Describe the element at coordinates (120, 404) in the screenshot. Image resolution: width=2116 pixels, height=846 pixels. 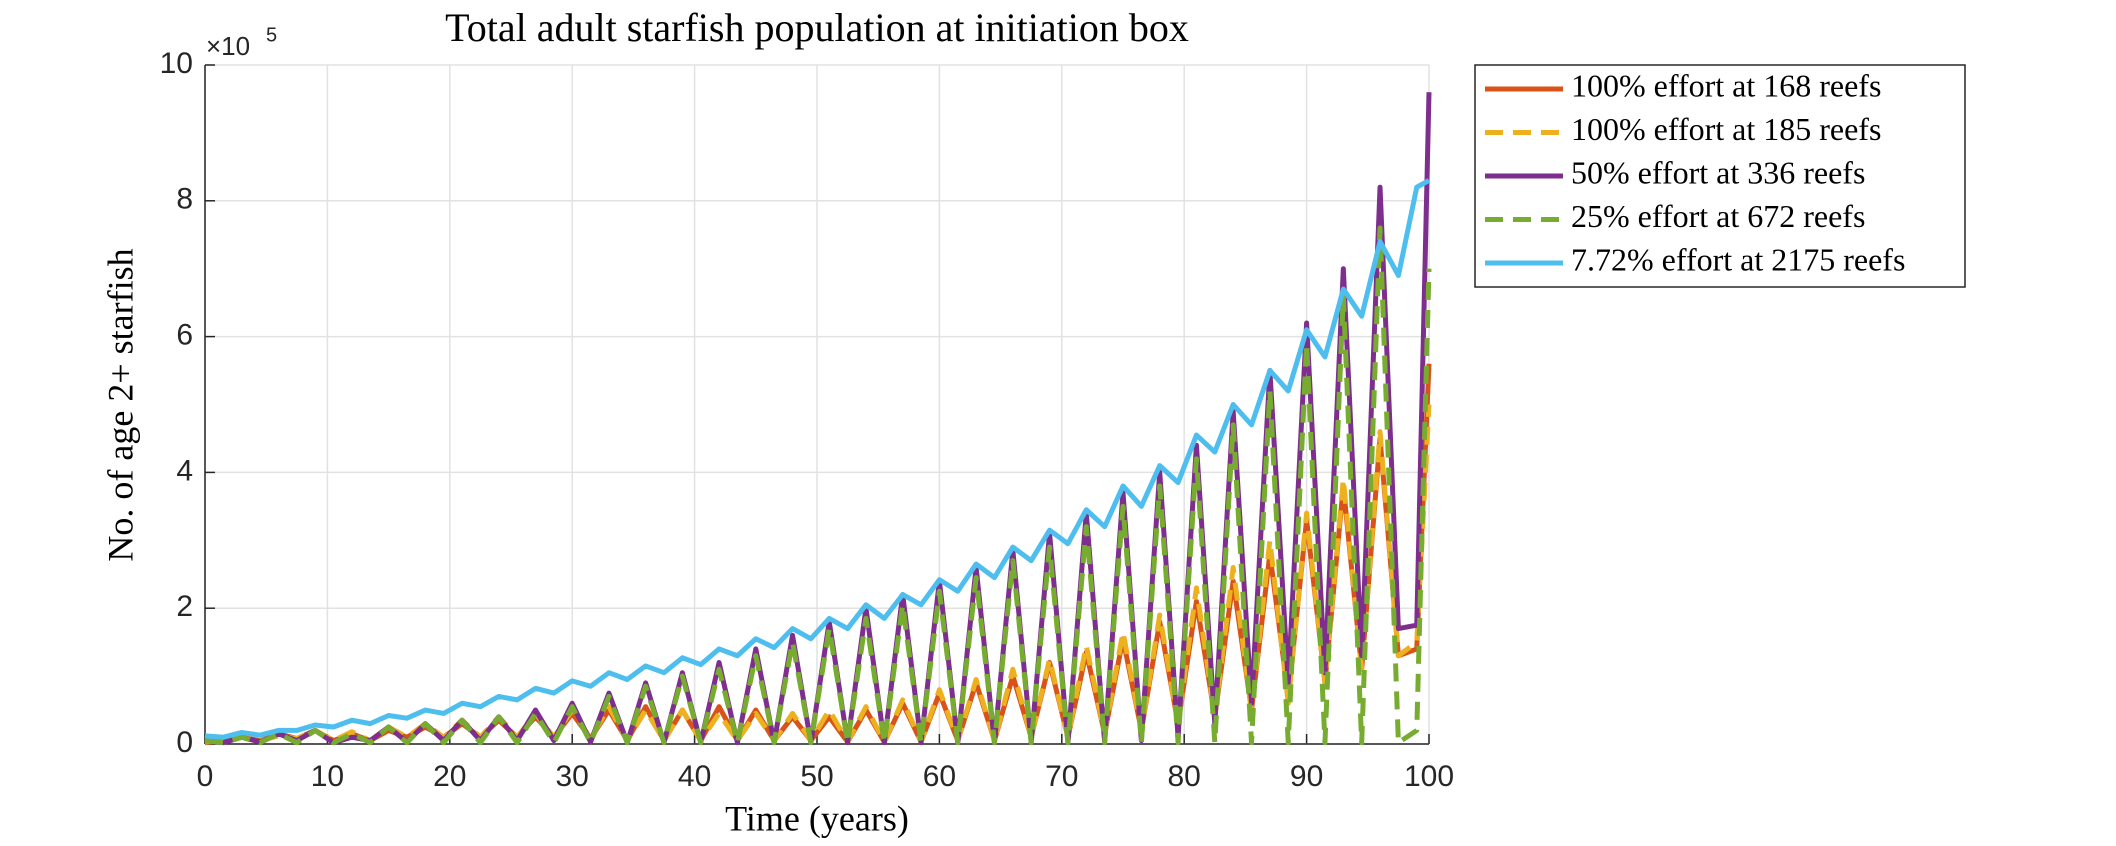
I see `y-axis-label: No. of age 2+ starfish` at that location.